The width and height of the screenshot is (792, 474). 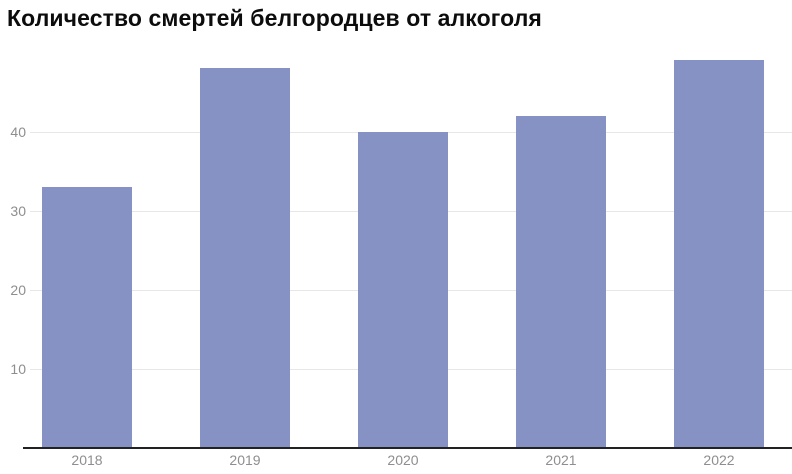 What do you see at coordinates (561, 460) in the screenshot?
I see `x-tick-label-2021: 2021` at bounding box center [561, 460].